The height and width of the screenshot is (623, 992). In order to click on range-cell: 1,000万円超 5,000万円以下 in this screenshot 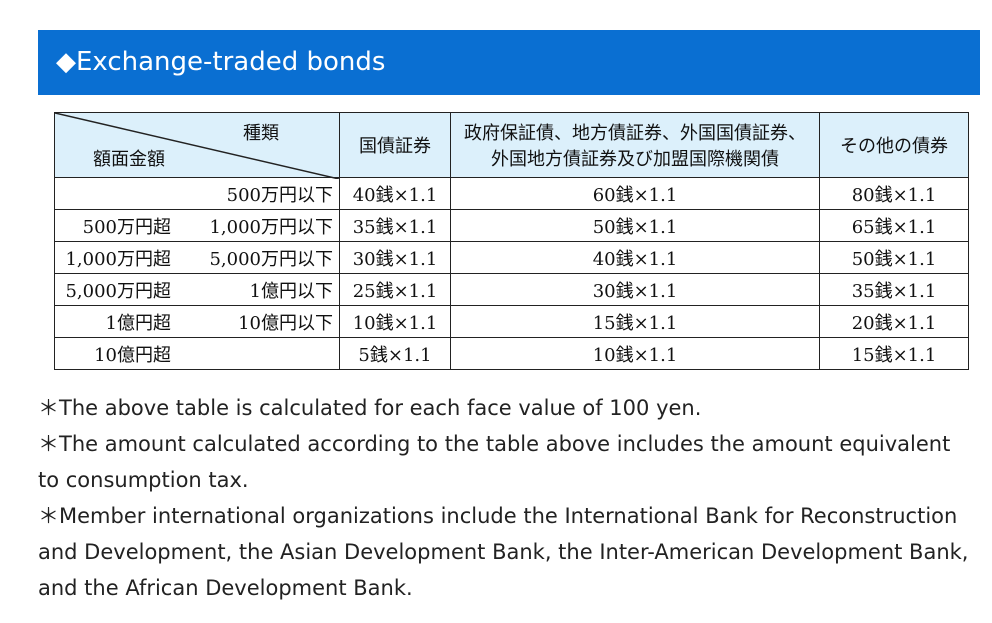, I will do `click(197, 257)`.